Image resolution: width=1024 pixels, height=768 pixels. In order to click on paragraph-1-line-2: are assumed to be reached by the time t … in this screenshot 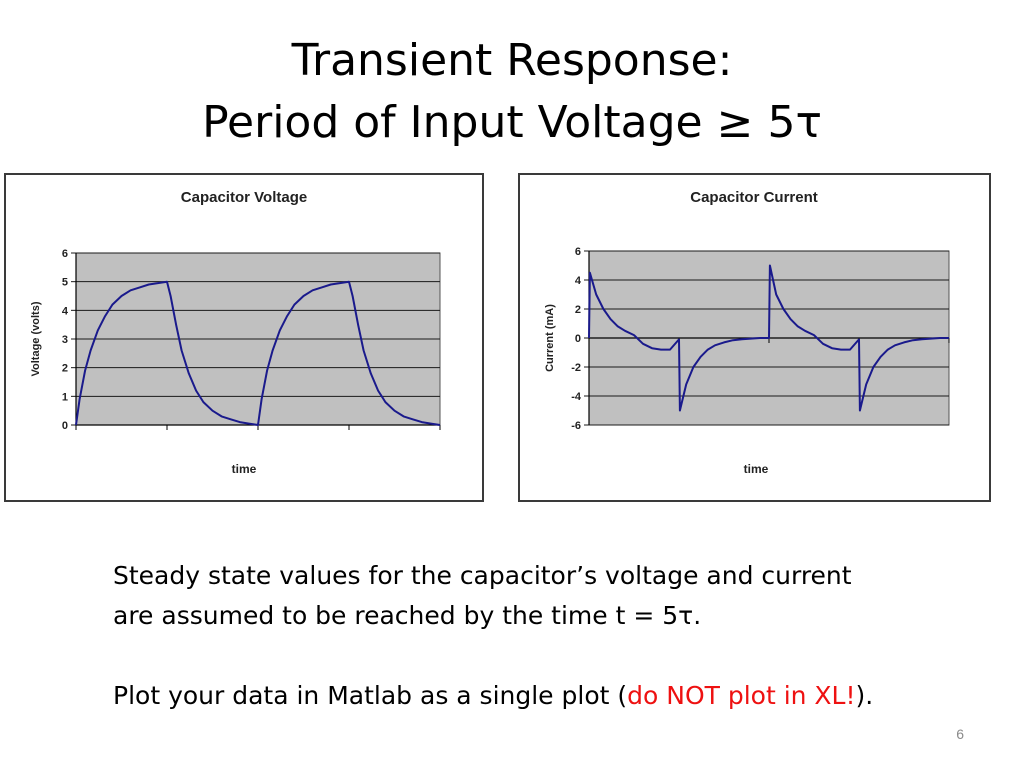, I will do `click(407, 615)`.